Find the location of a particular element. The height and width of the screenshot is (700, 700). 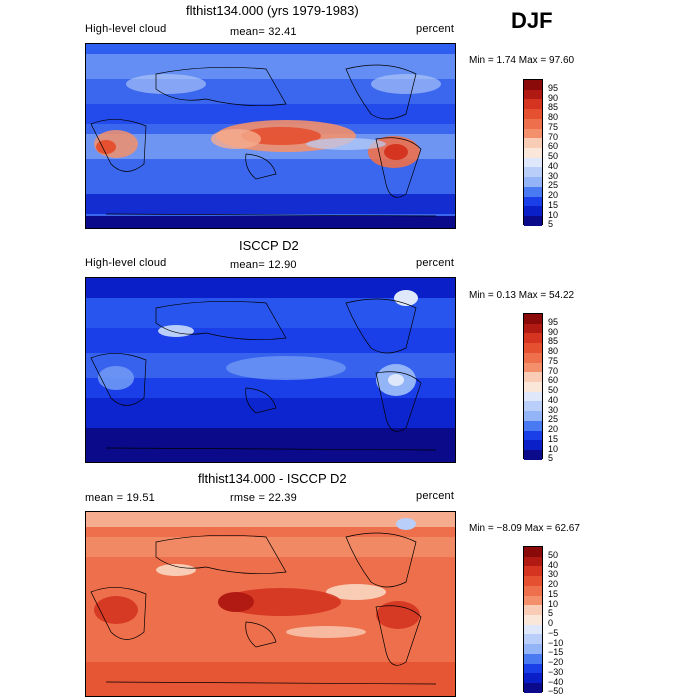

colorbar-tick: −40 is located at coordinates (556, 682).